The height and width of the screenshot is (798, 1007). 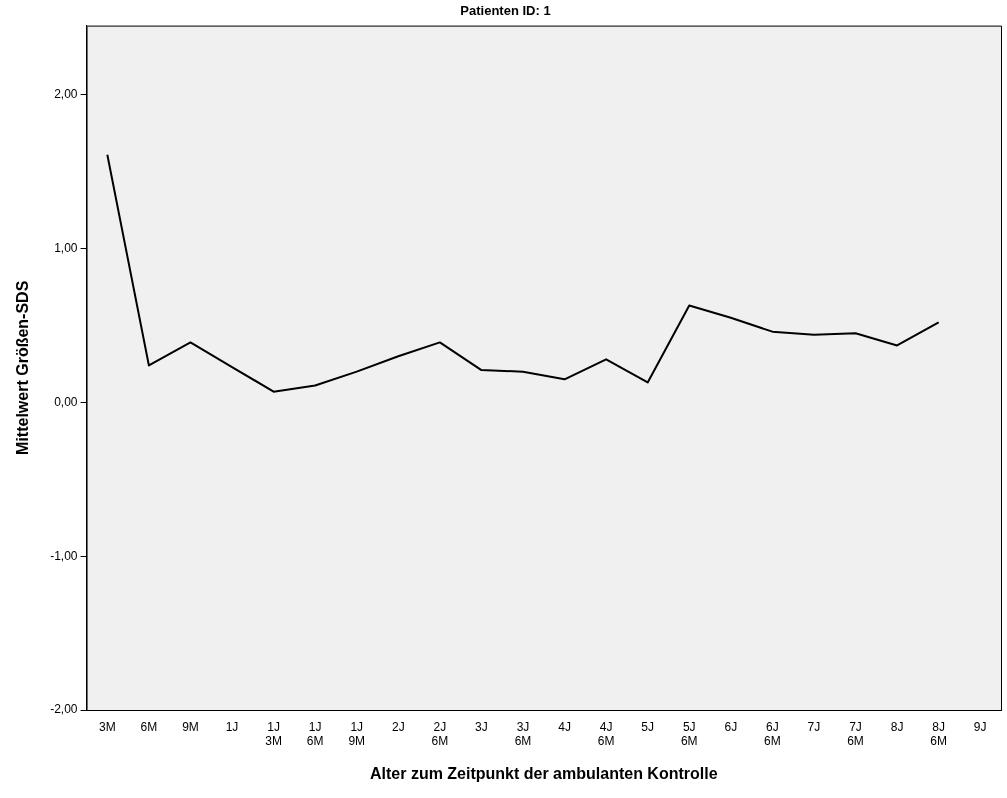 I want to click on y-axis-title: Mittelwert Größen-SDS, so click(x=23, y=367).